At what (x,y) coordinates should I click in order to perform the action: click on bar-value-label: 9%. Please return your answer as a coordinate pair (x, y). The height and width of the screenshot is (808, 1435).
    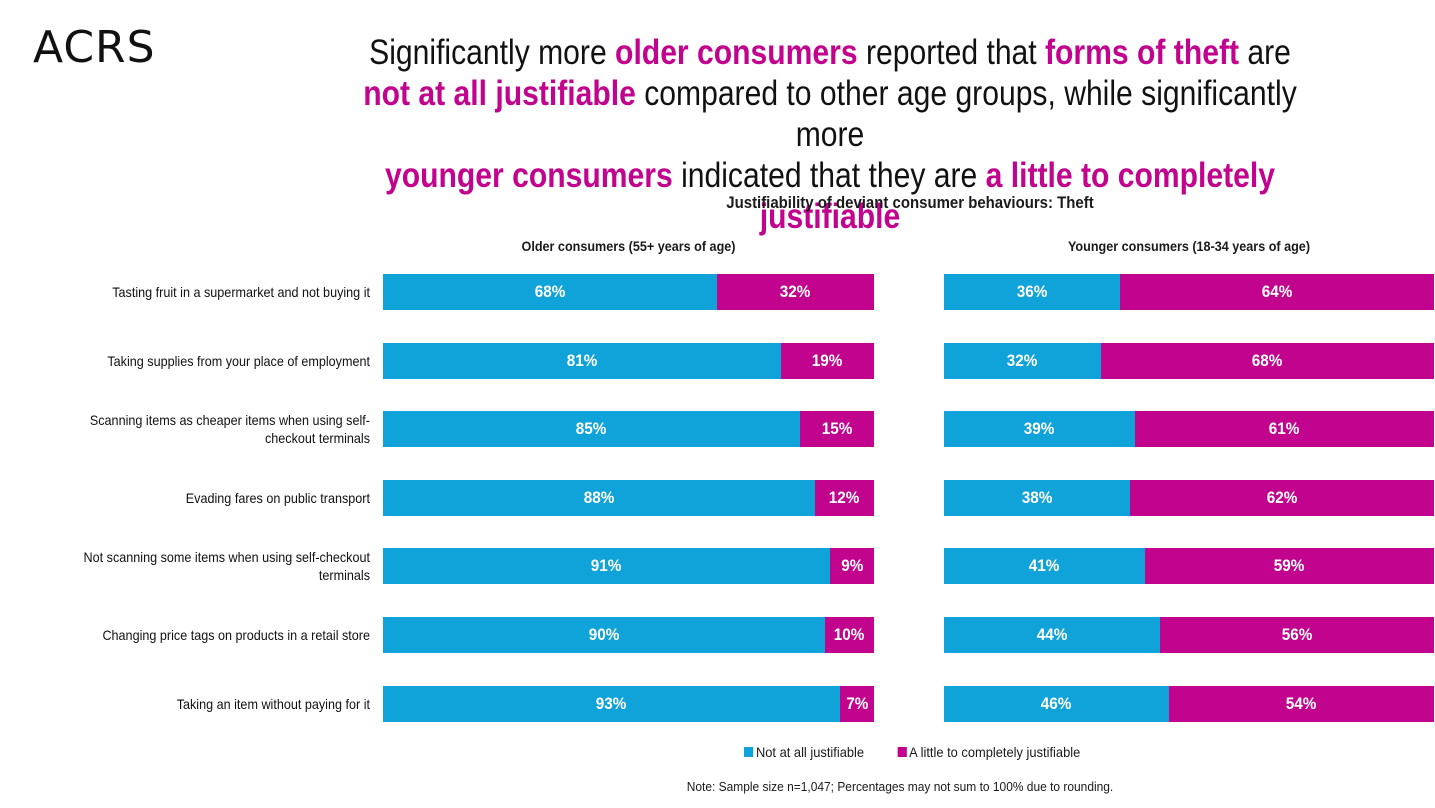
    Looking at the image, I should click on (852, 566).